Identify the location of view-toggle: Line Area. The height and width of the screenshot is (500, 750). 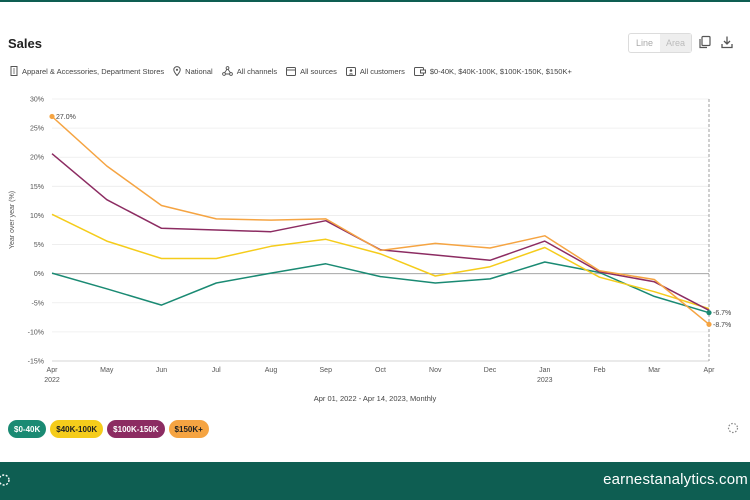
(660, 43).